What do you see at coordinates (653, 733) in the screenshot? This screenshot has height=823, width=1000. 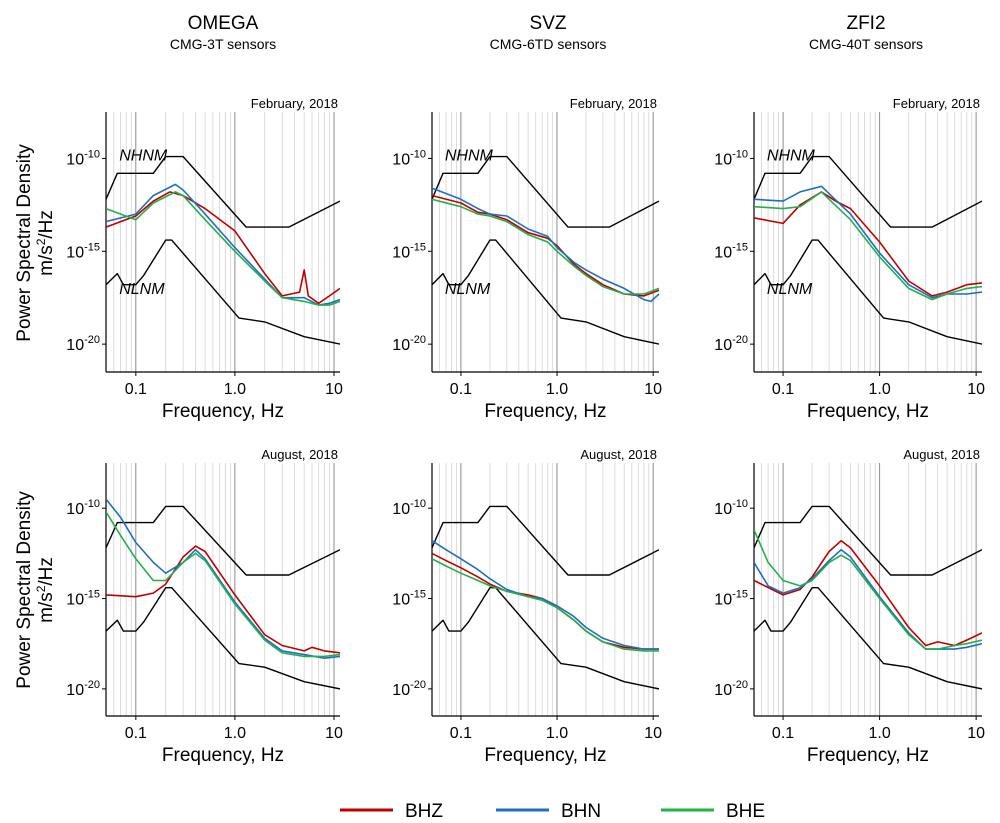 I see `x-tick-label-svz-aug: 10` at bounding box center [653, 733].